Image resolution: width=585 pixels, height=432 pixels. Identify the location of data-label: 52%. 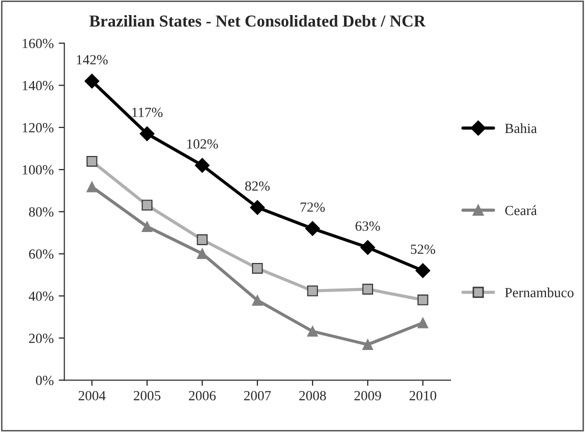
(423, 249).